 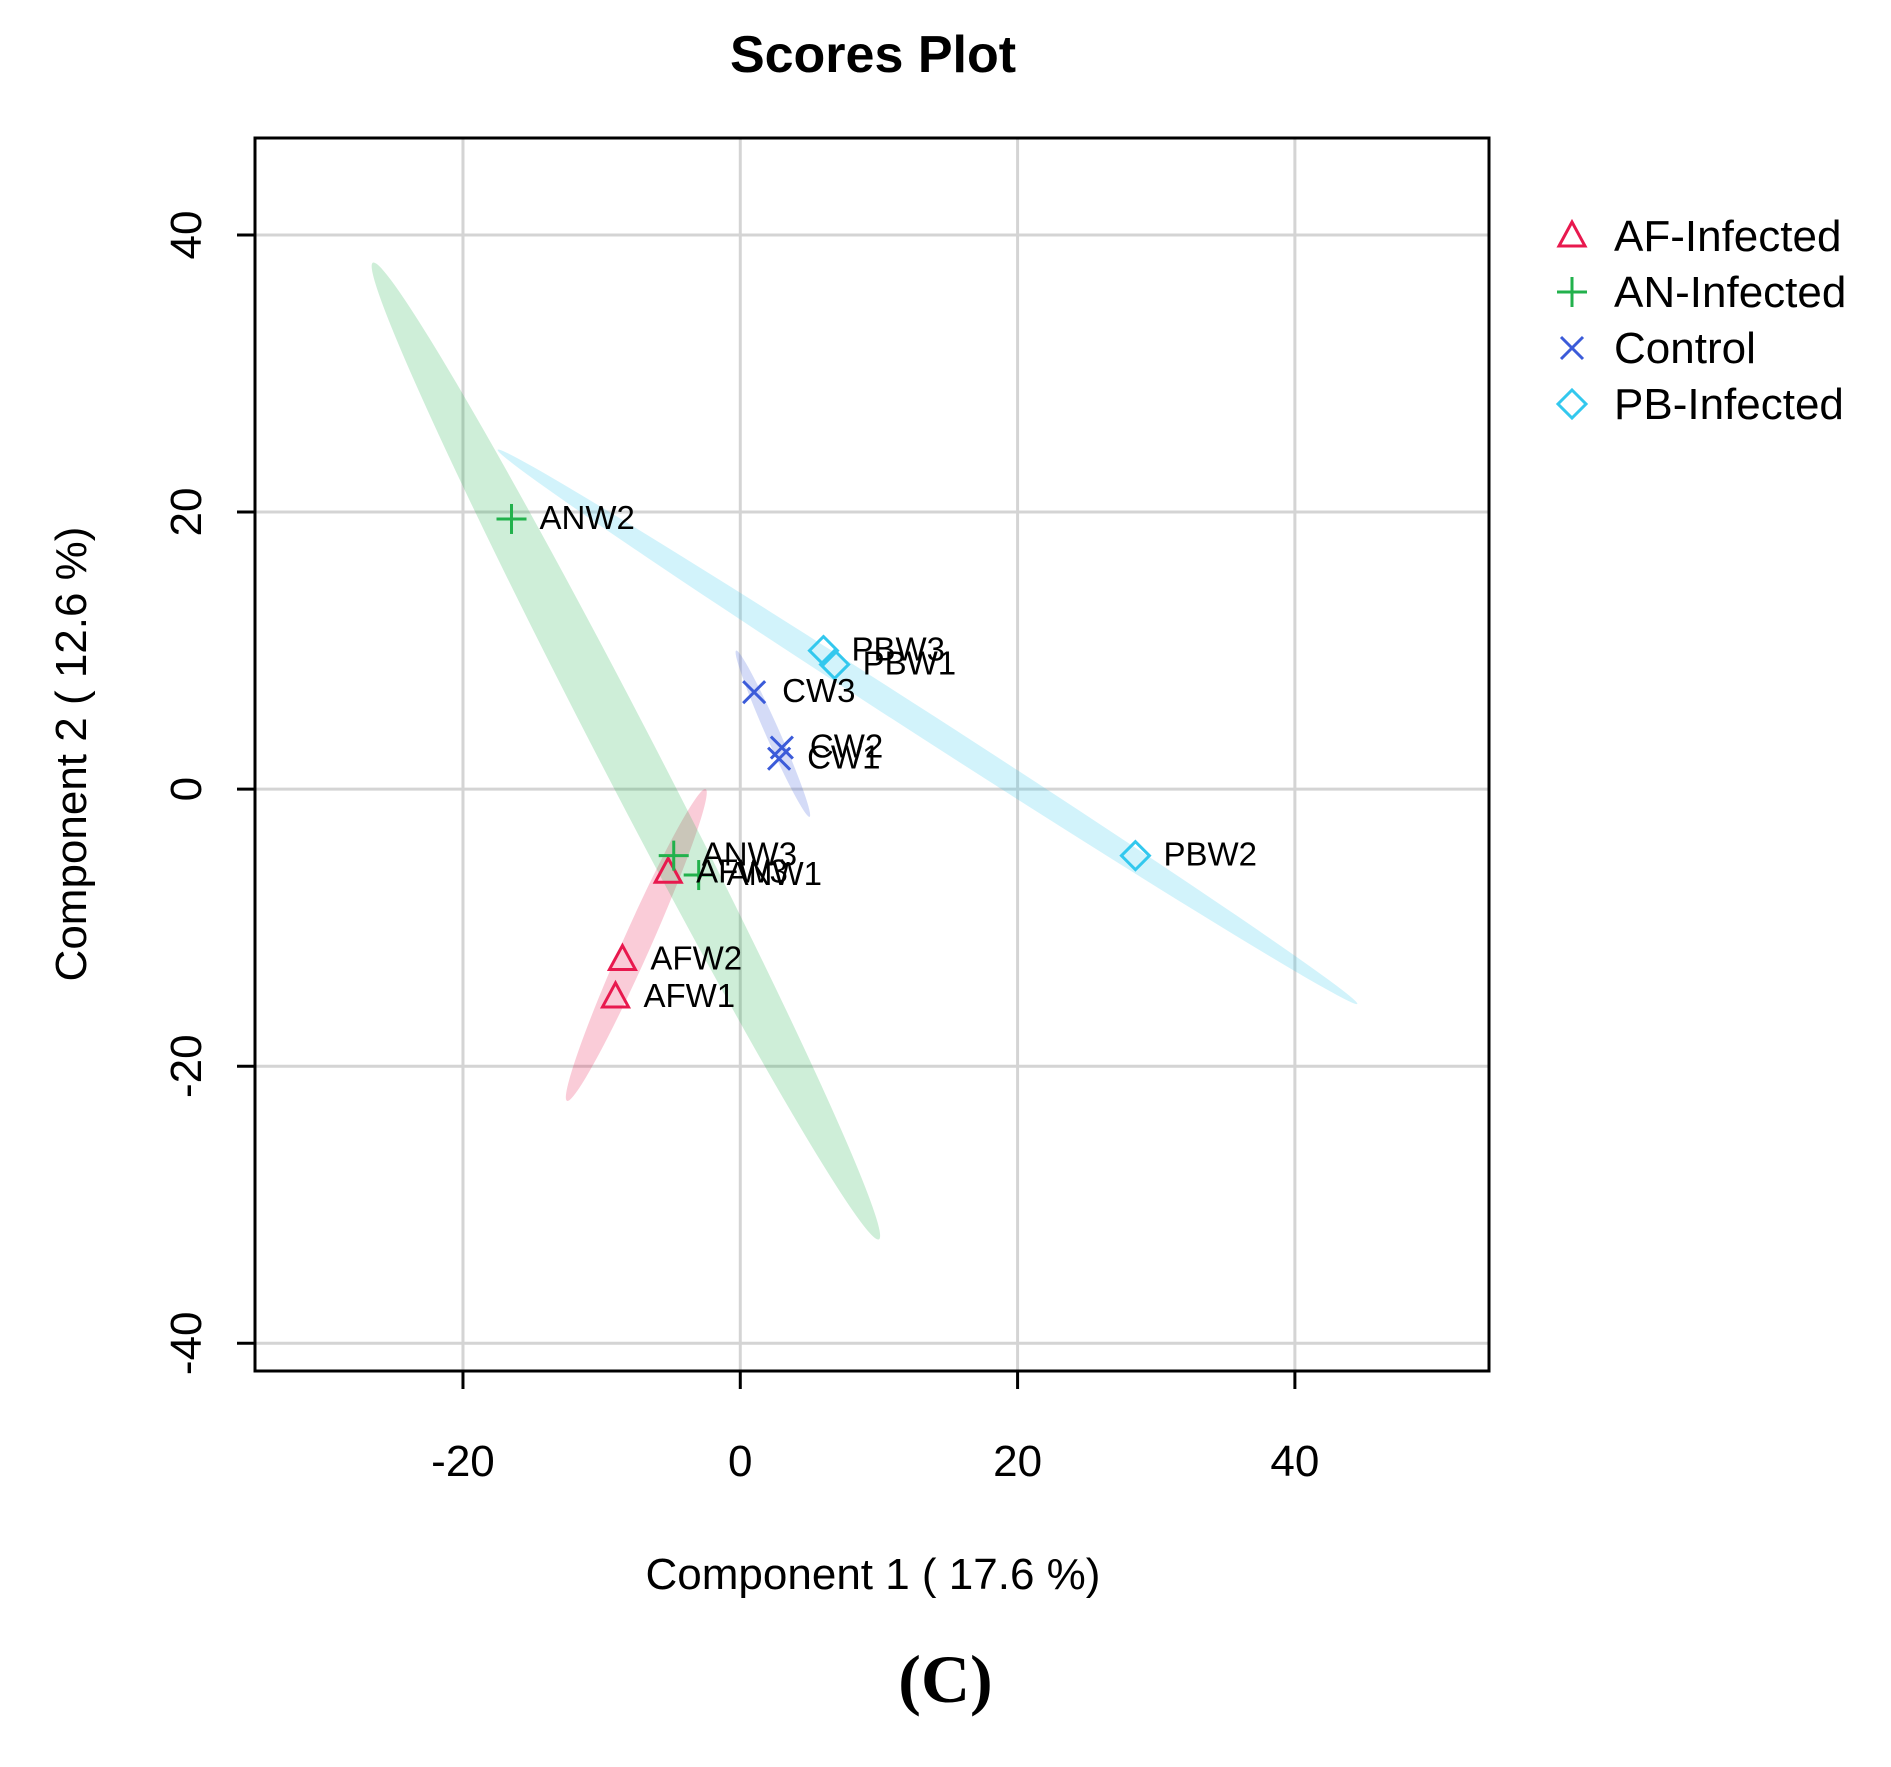 What do you see at coordinates (873, 55) in the screenshot?
I see `chart-title: Scores Plot` at bounding box center [873, 55].